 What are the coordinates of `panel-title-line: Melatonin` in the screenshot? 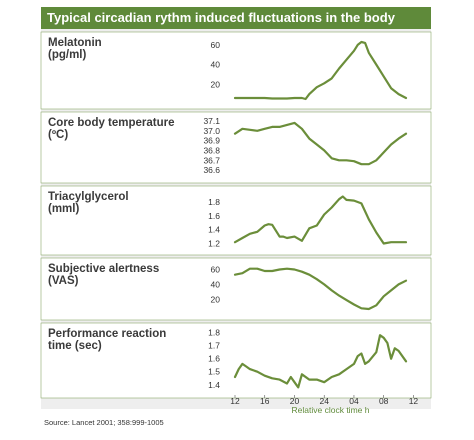 It's located at (75, 43).